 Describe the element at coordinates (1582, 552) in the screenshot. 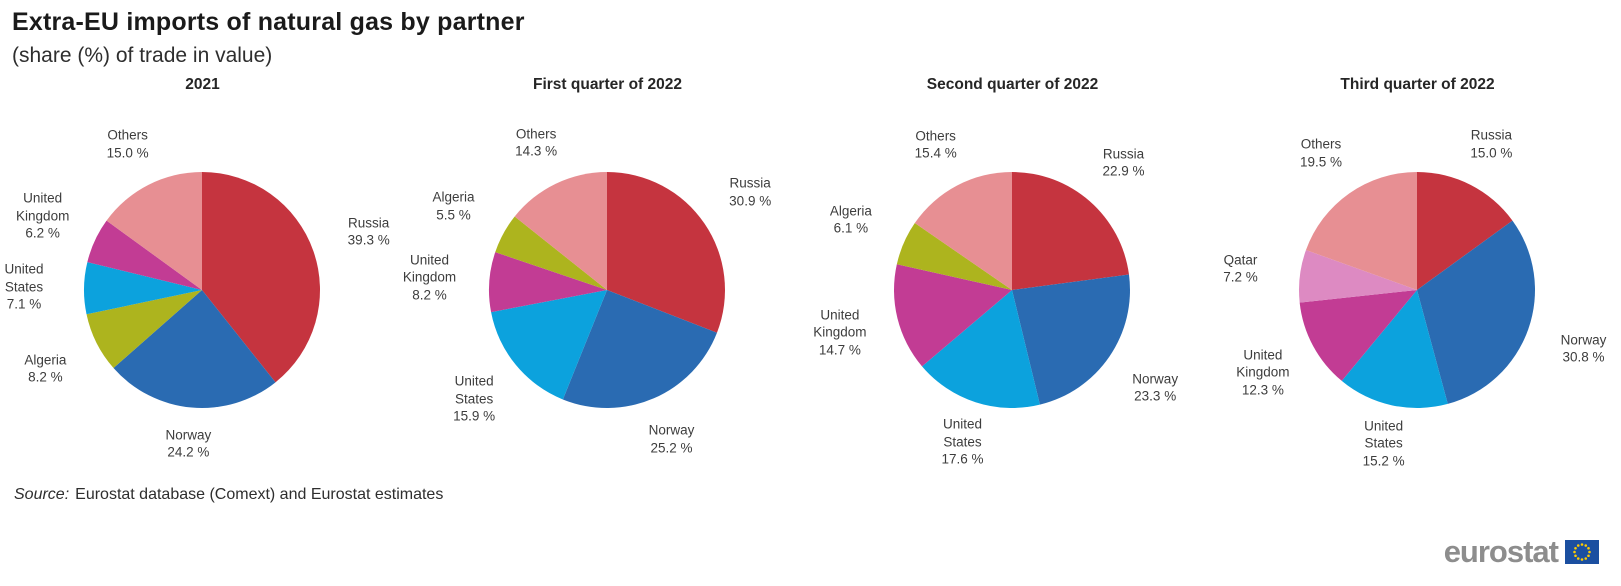

I see `eu-flag-icon` at that location.